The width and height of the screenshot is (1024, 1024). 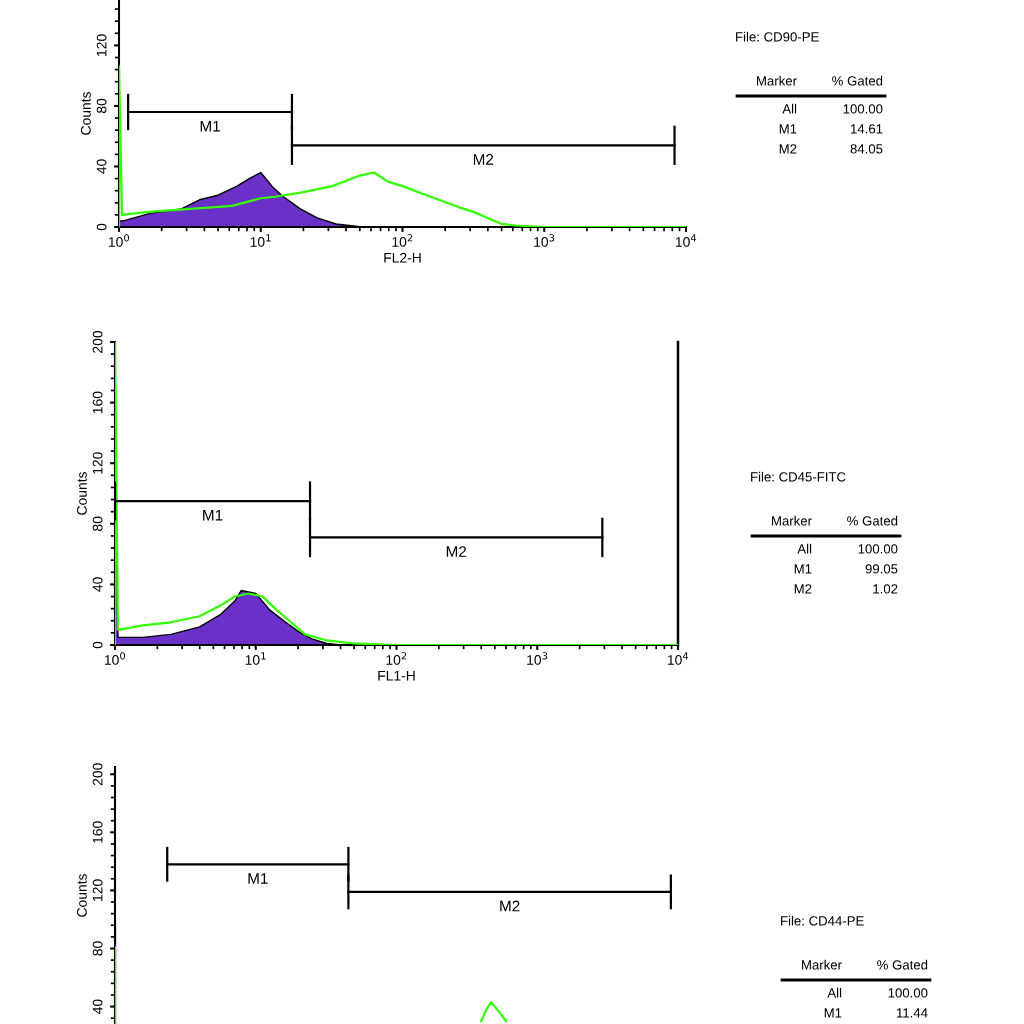 What do you see at coordinates (885, 589) in the screenshot?
I see `text: 1.02` at bounding box center [885, 589].